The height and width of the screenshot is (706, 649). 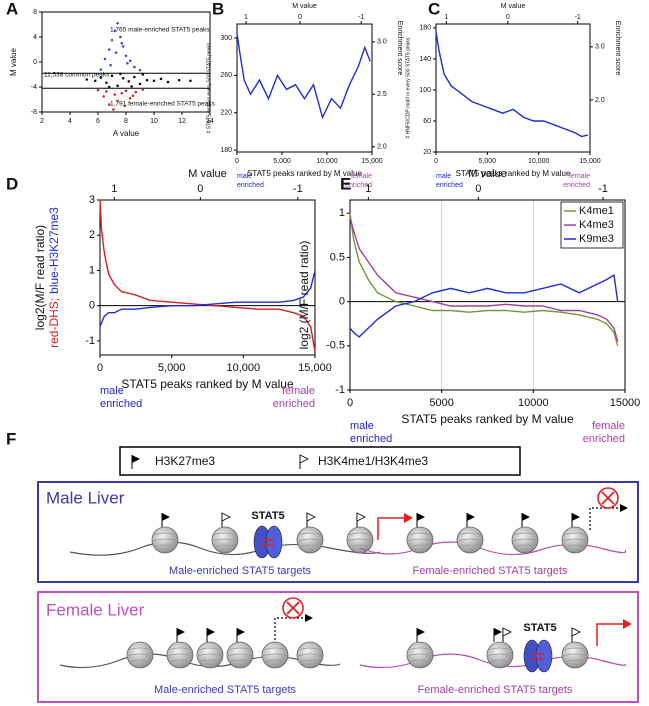 What do you see at coordinates (478, 189) in the screenshot?
I see `x2-tick-label: 0` at bounding box center [478, 189].